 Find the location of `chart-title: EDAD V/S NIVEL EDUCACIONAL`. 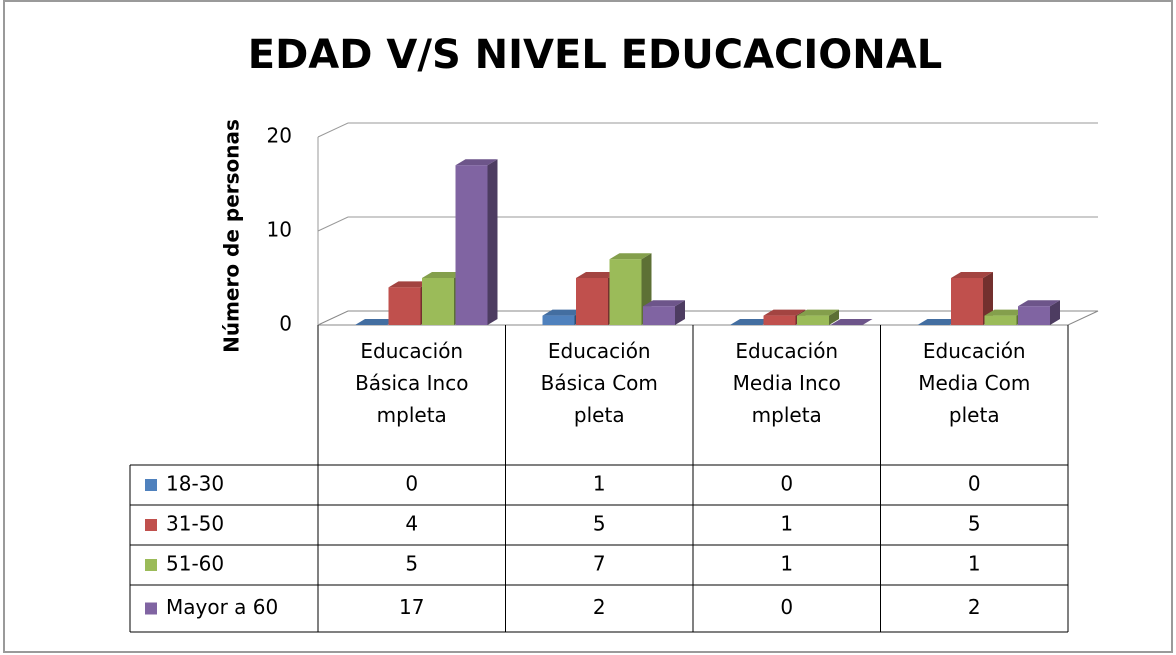

chart-title: EDAD V/S NIVEL EDUCACIONAL is located at coordinates (595, 55).